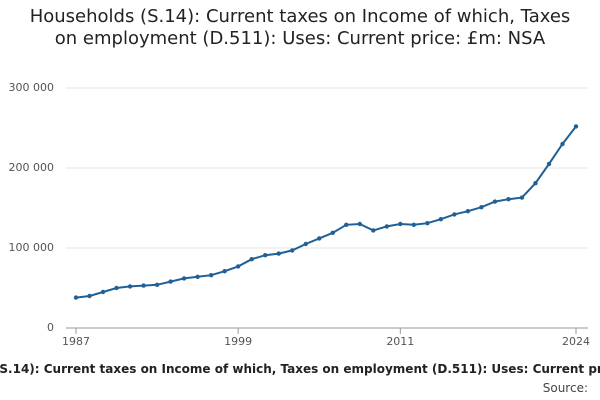 This screenshot has height=400, width=600. Describe the element at coordinates (238, 341) in the screenshot. I see `x-tick-label: 1999` at that location.